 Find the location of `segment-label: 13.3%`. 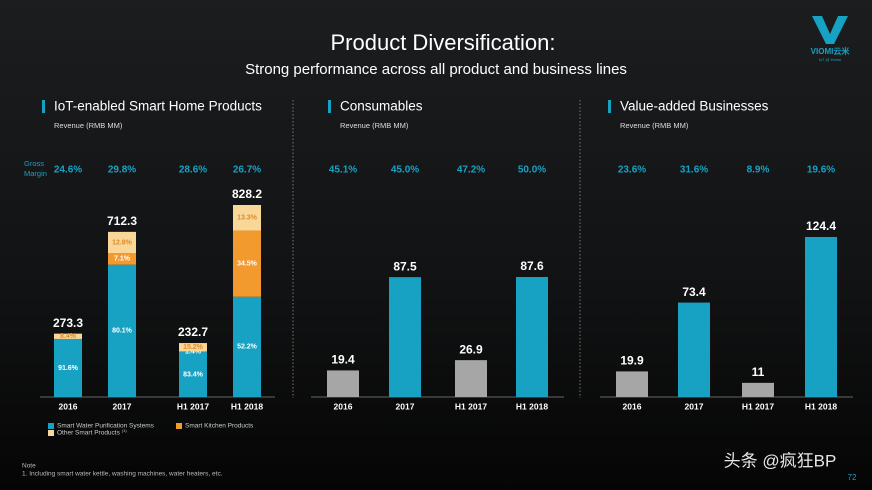

segment-label: 13.3% is located at coordinates (247, 218).